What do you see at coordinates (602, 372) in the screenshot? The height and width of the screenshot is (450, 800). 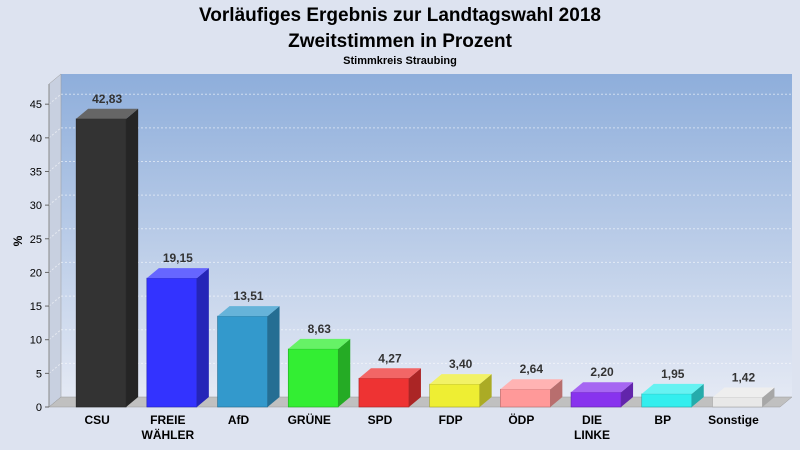 I see `value-label: 2,20` at bounding box center [602, 372].